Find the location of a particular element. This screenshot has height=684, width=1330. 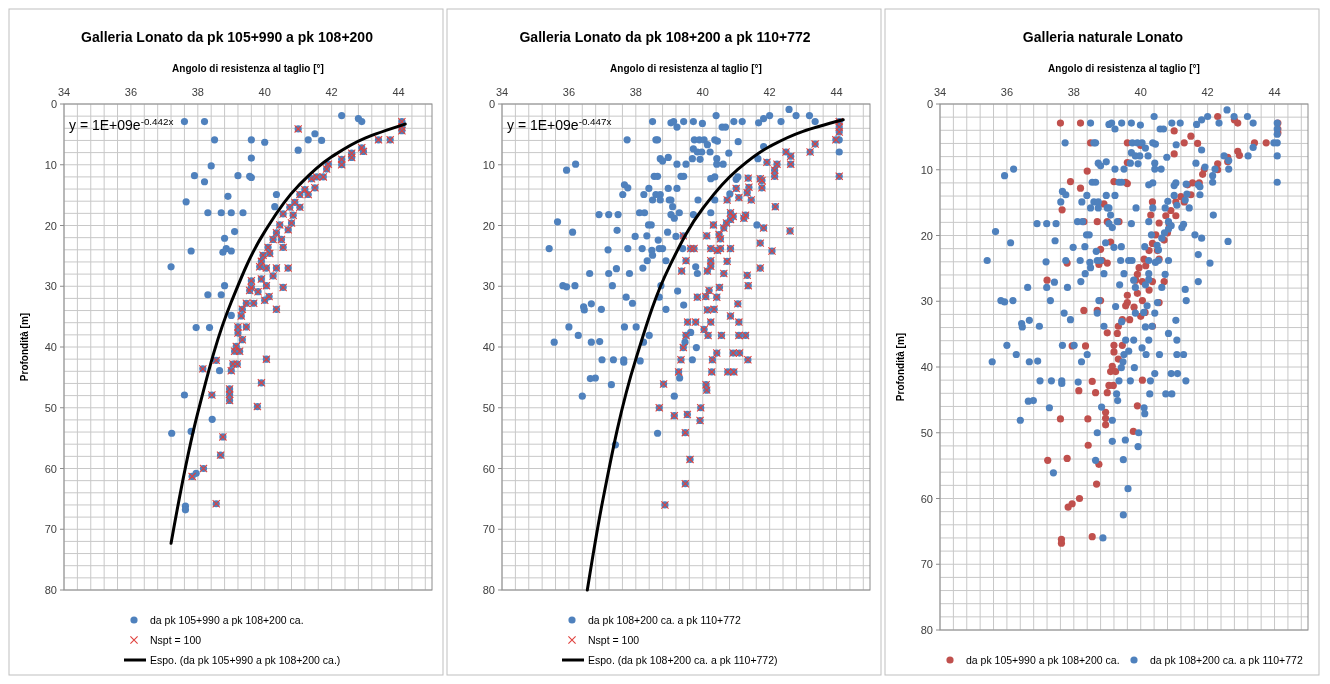

annotation: y = 1E+09e$^{-0.447x}$ is located at coordinates (559, 124).